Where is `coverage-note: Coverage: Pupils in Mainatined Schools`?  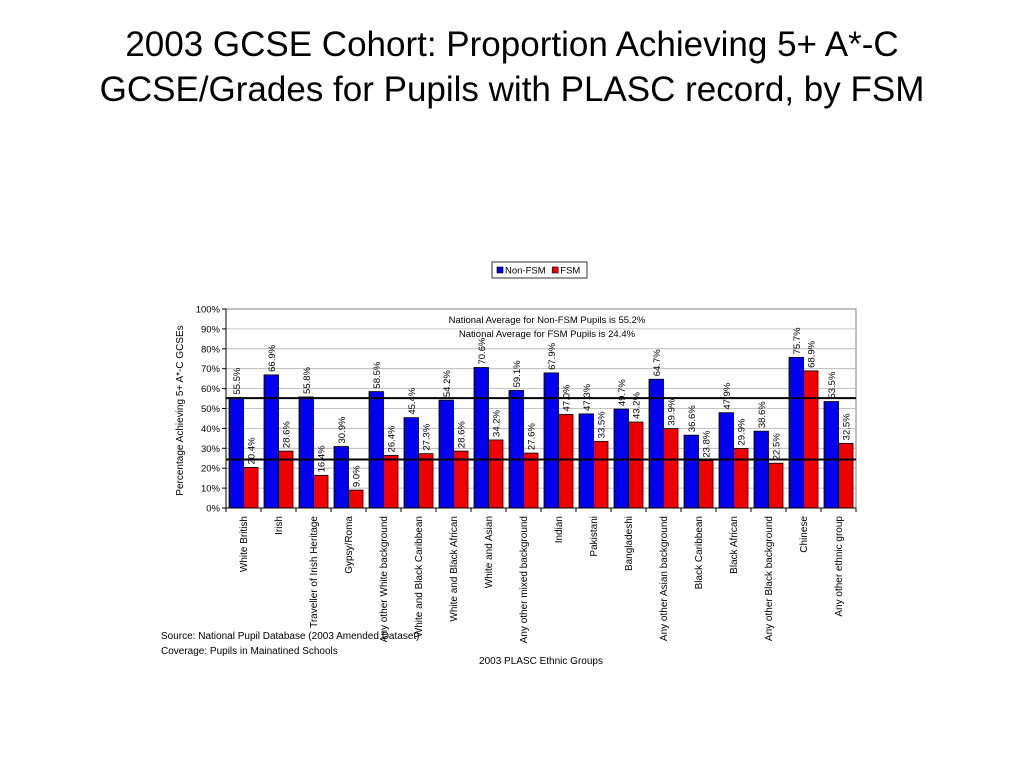 coverage-note: Coverage: Pupils in Mainatined Schools is located at coordinates (249, 651).